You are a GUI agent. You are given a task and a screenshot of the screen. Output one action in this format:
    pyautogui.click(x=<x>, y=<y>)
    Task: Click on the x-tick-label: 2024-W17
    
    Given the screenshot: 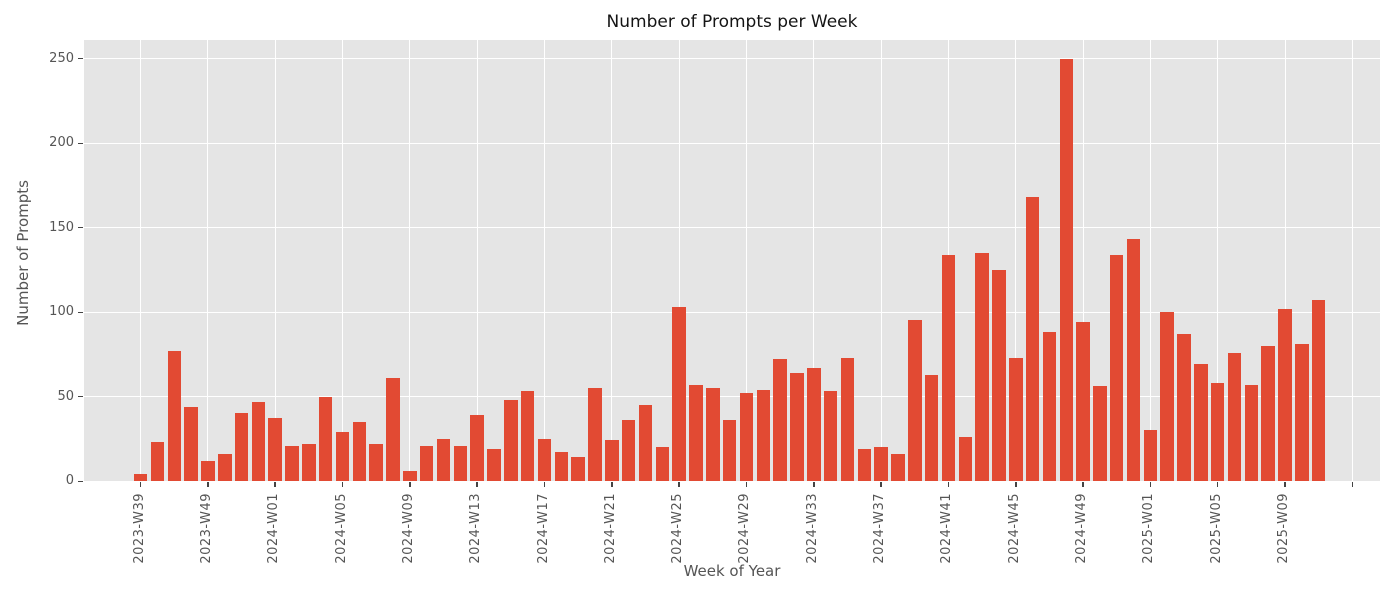 What is the action you would take?
    pyautogui.click(x=543, y=528)
    